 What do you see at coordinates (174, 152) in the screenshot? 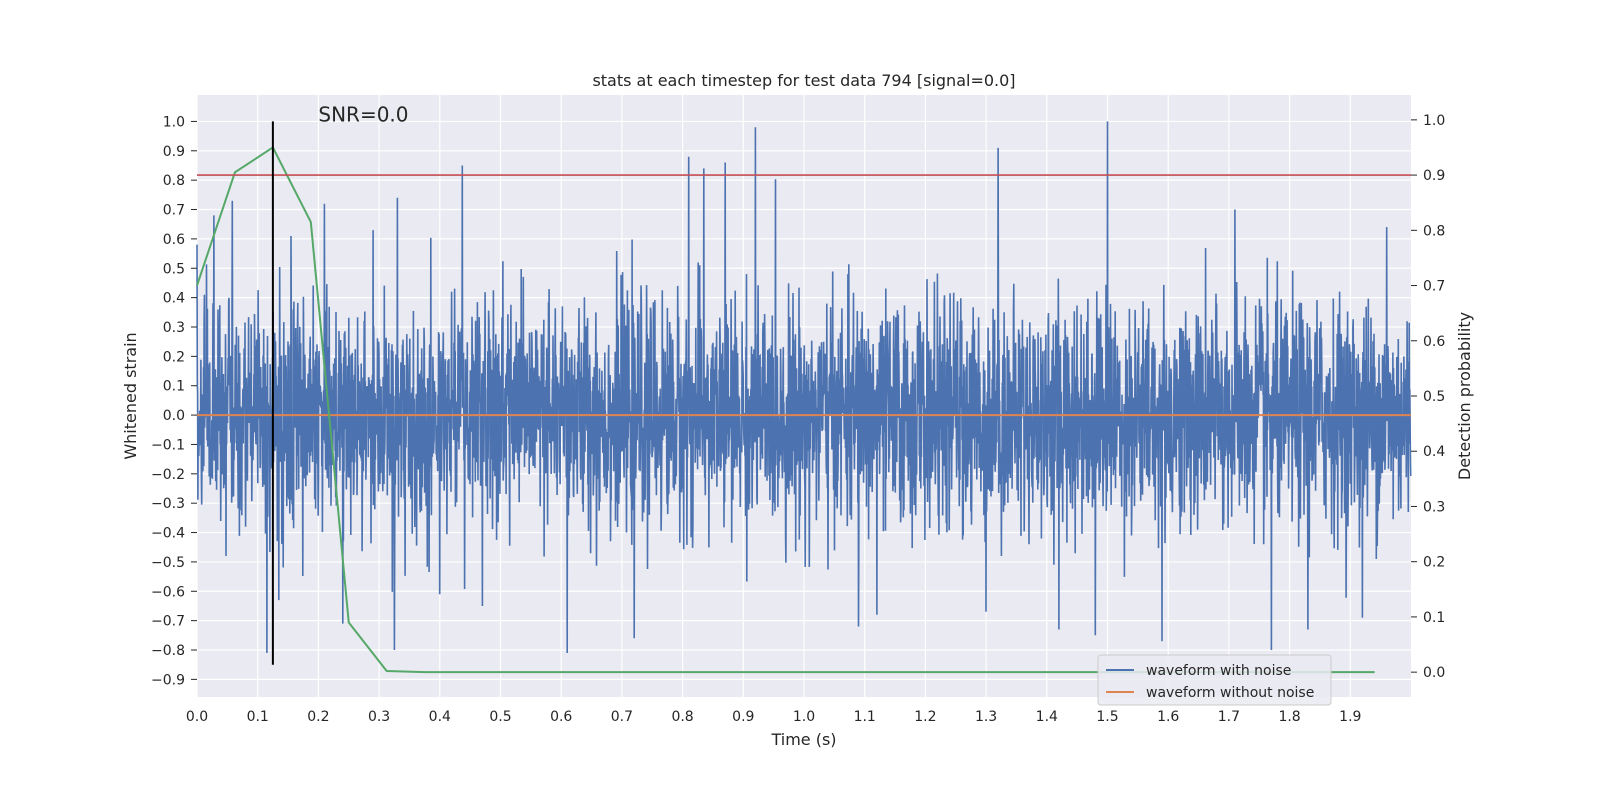
I see `y-tick-label: 0.9` at bounding box center [174, 152].